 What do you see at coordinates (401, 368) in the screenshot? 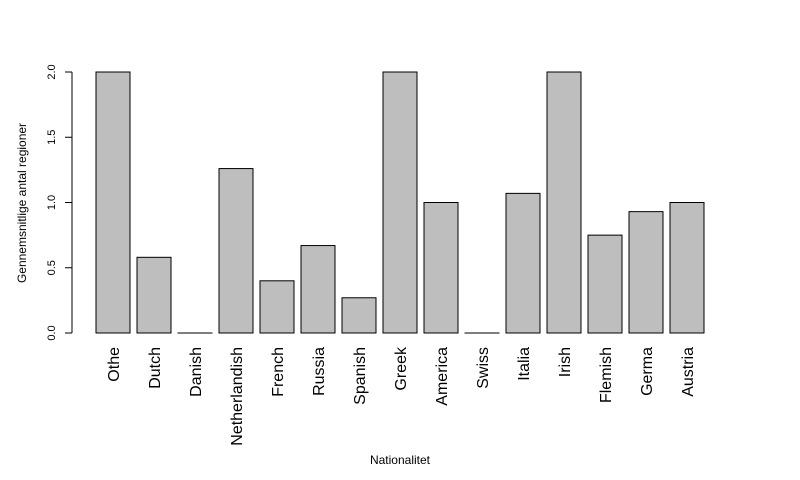
I see `x-tick-label: Greek` at bounding box center [401, 368].